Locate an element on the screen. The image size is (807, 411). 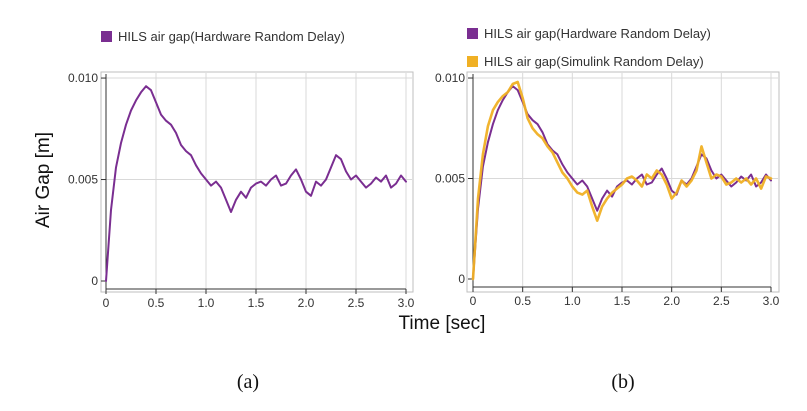
x-axis-label: Time [sec] is located at coordinates (442, 323).